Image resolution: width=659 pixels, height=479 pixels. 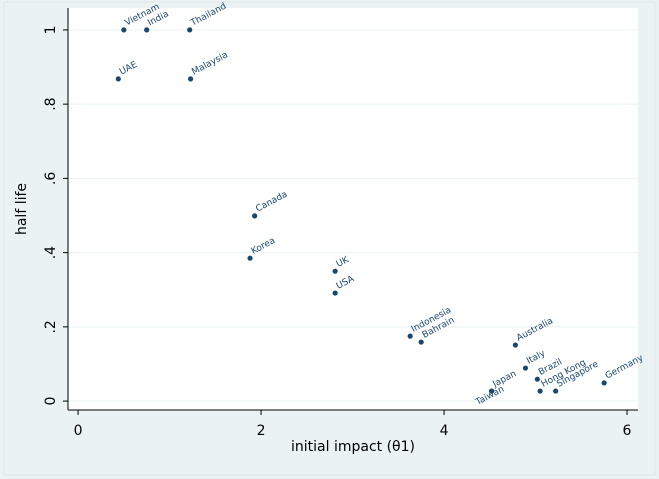 I want to click on y-tick-label: .8, so click(x=51, y=103).